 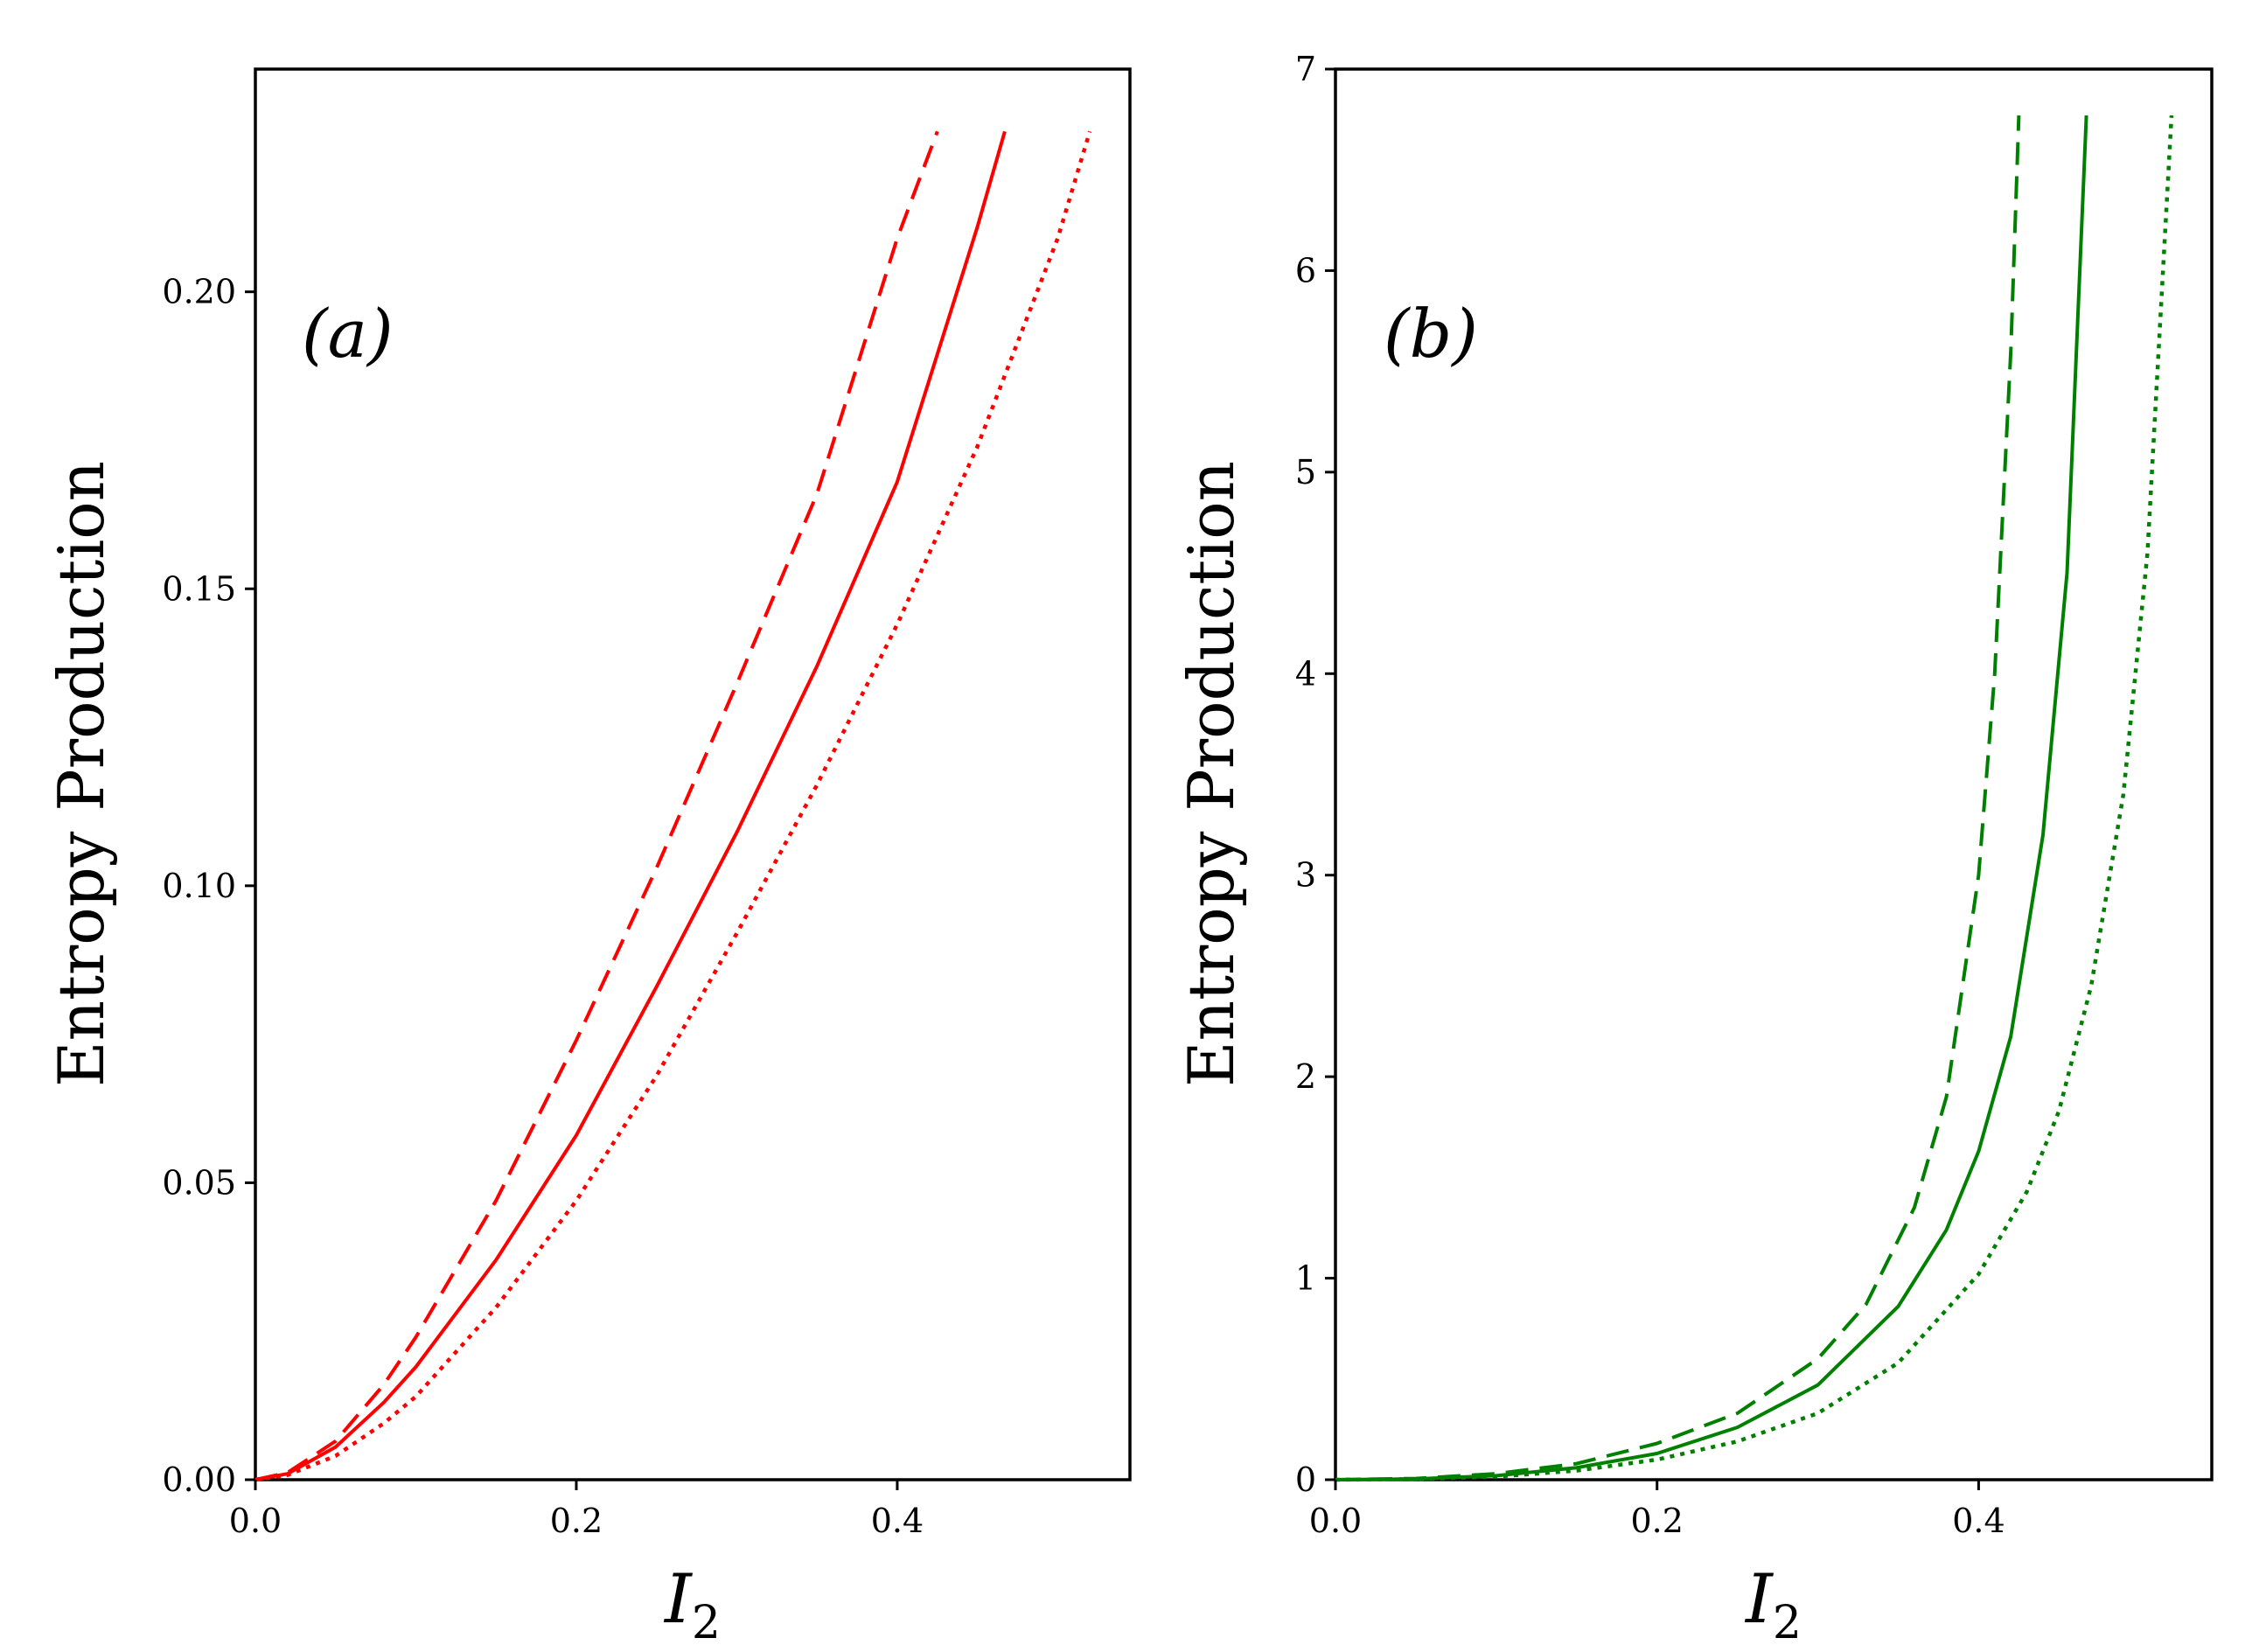 I want to click on x-ticks-a: 0.0 0.2 0.4, so click(x=576, y=1510).